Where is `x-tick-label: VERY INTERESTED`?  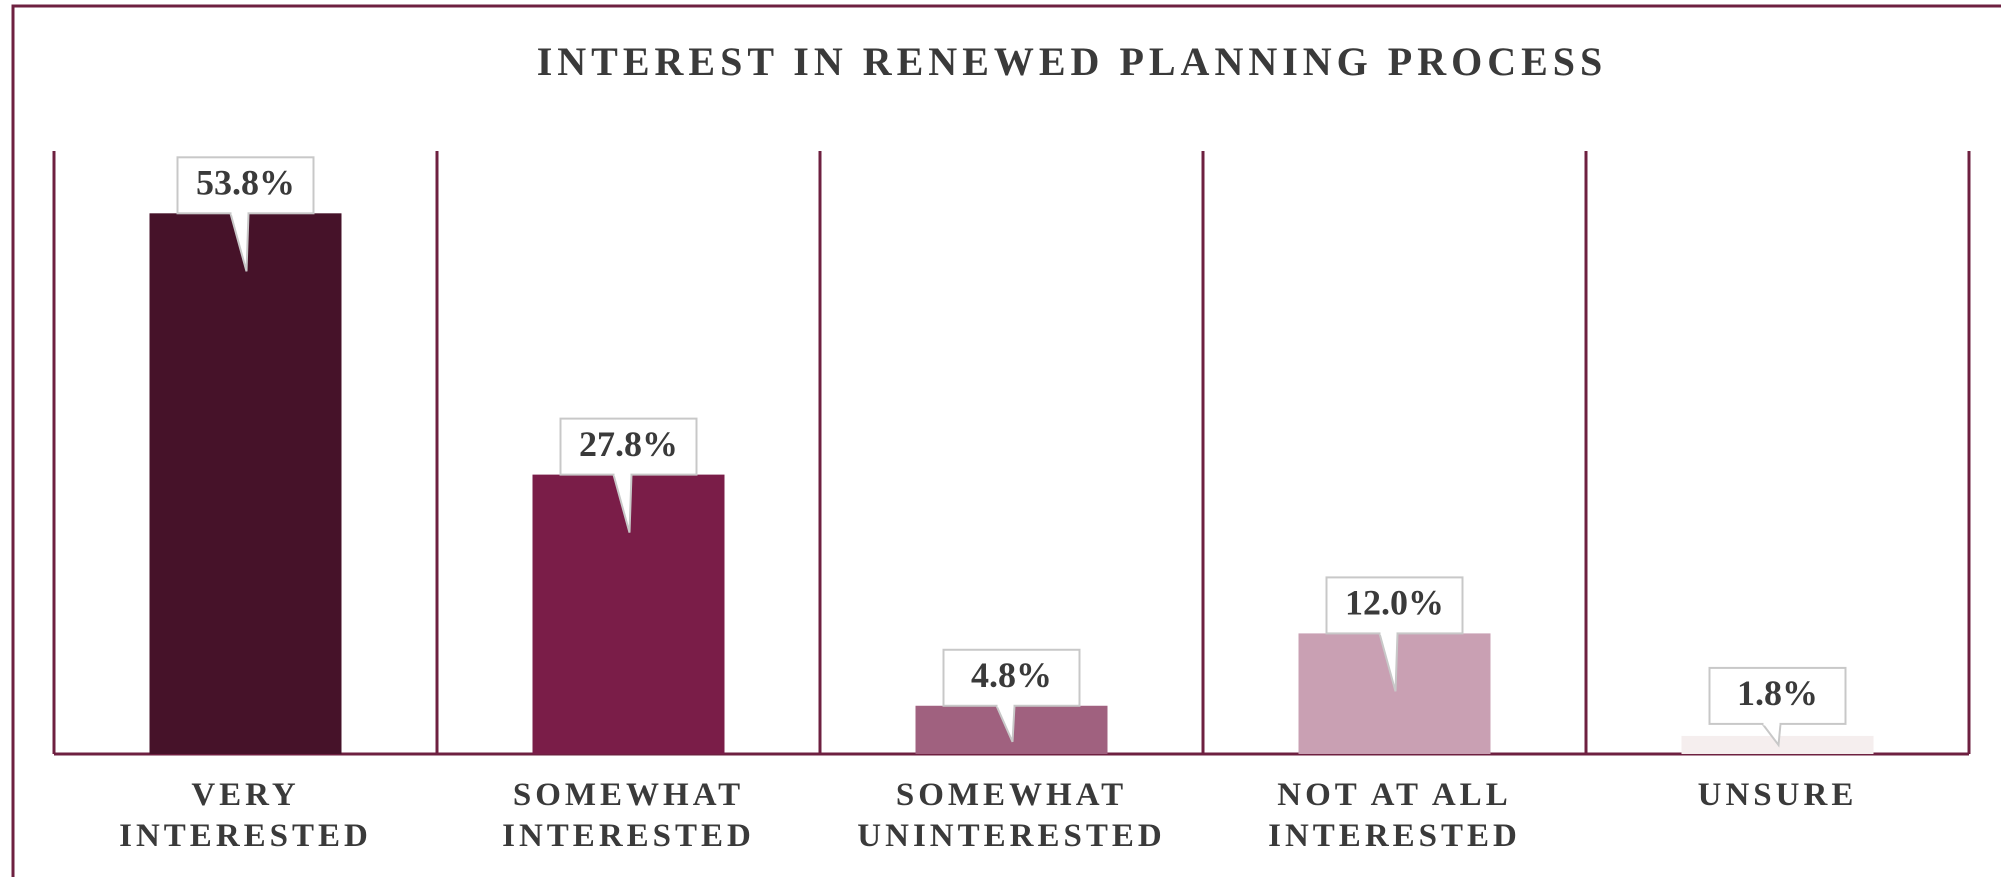
x-tick-label: VERY INTERESTED is located at coordinates (245, 815).